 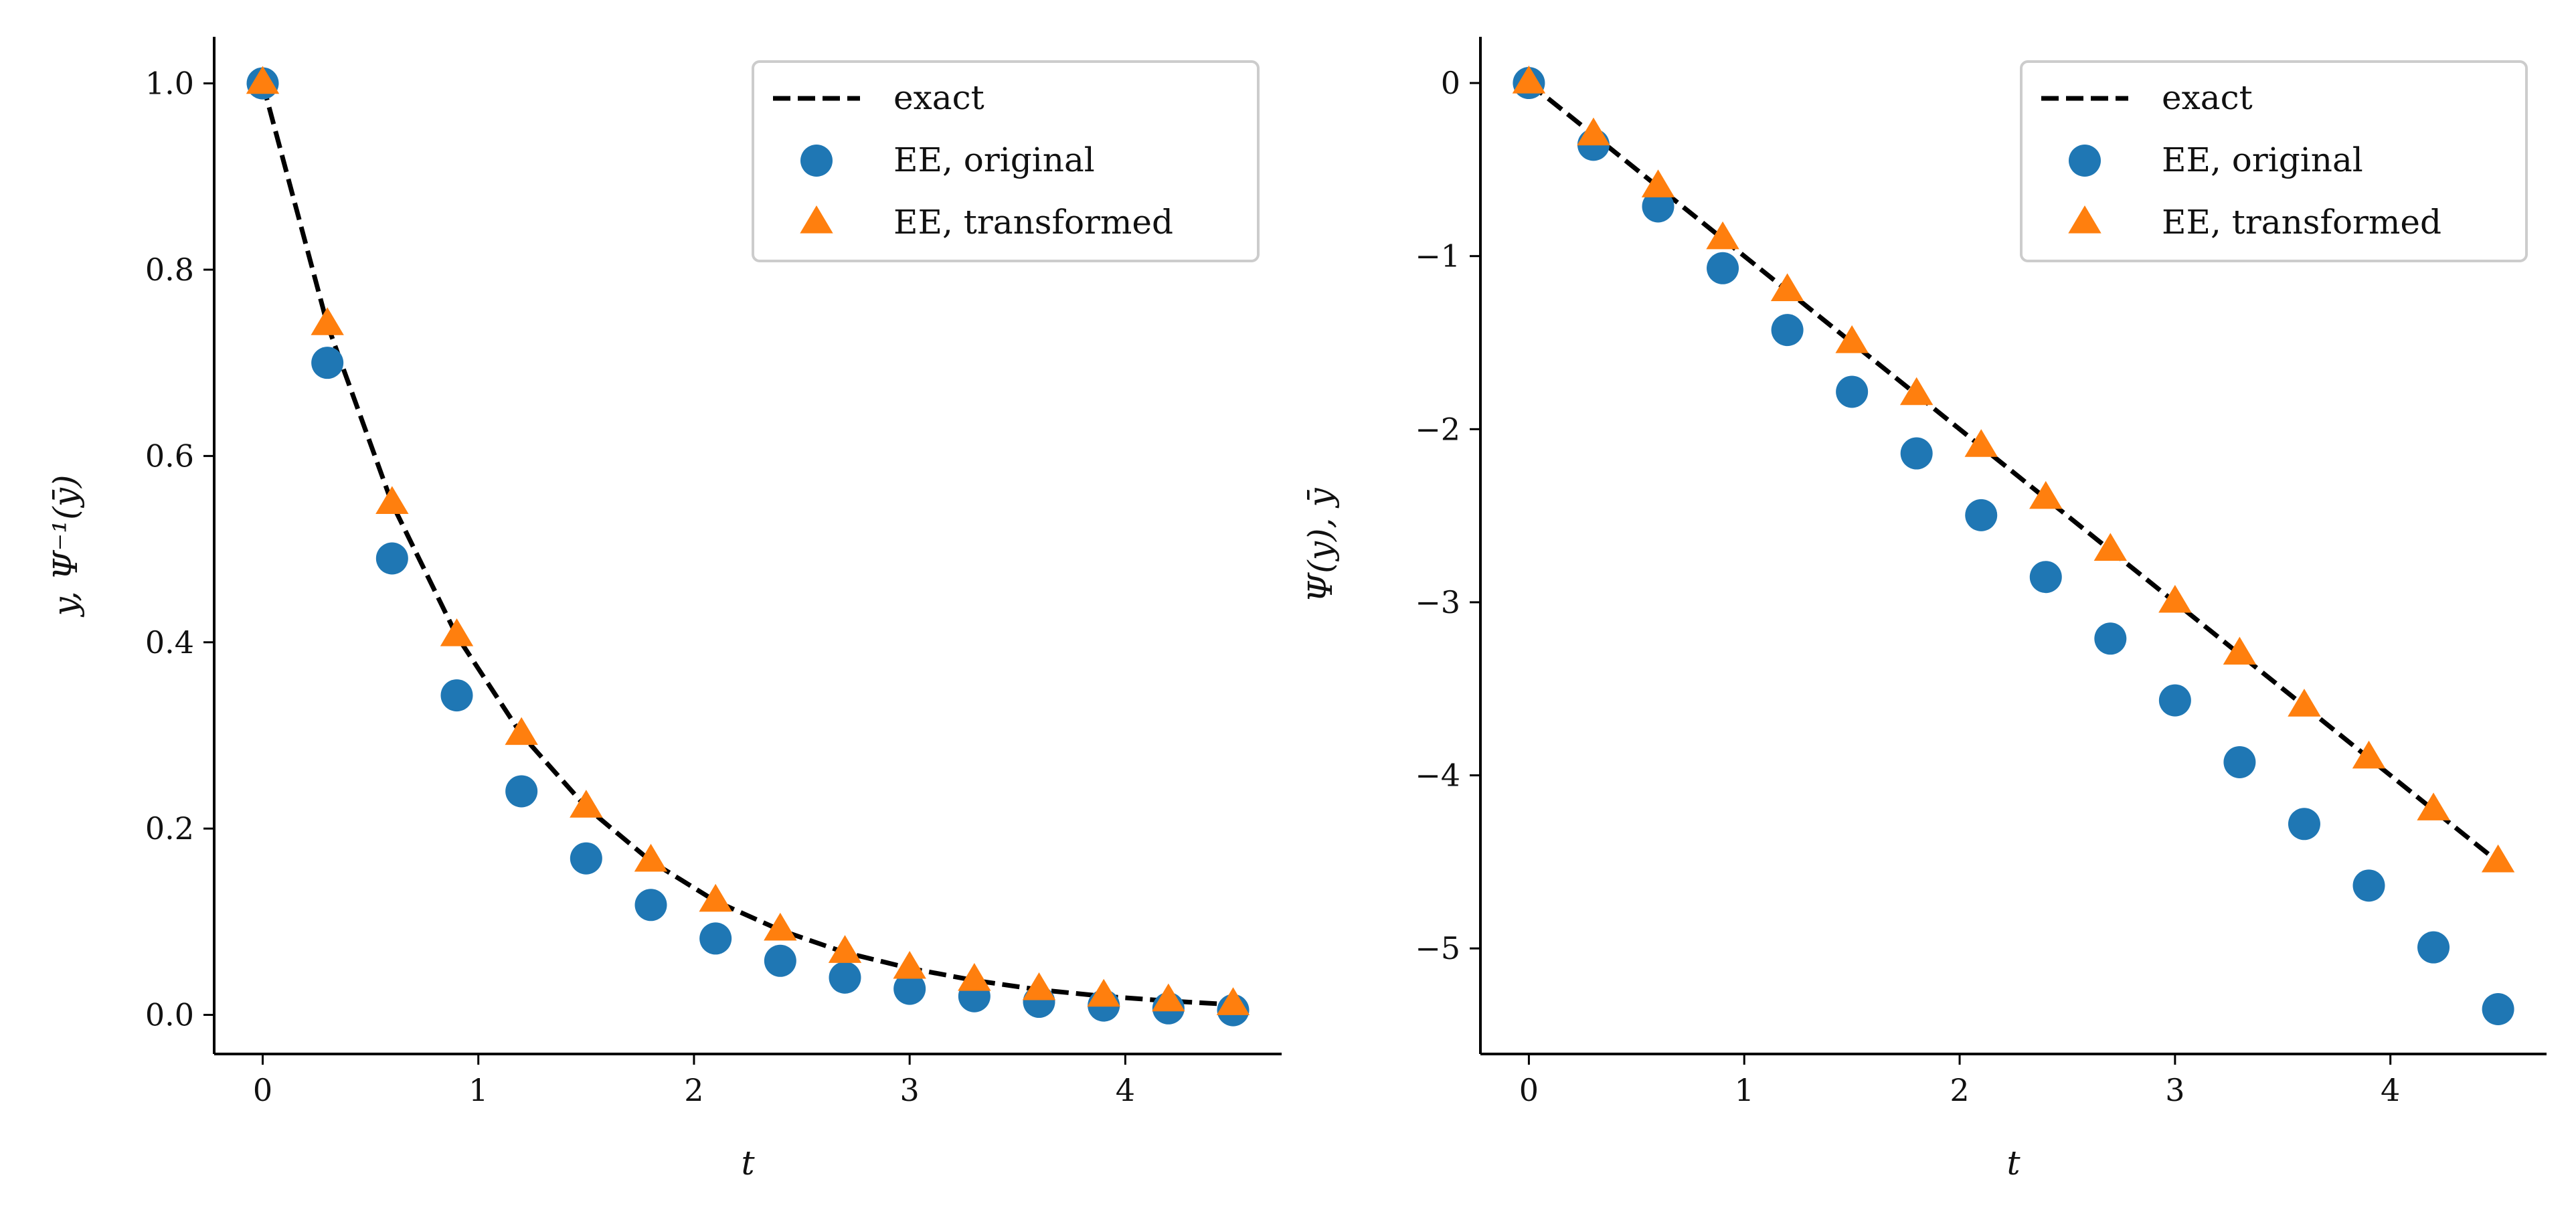 I want to click on y-tick-label: 0, so click(x=1450, y=83).